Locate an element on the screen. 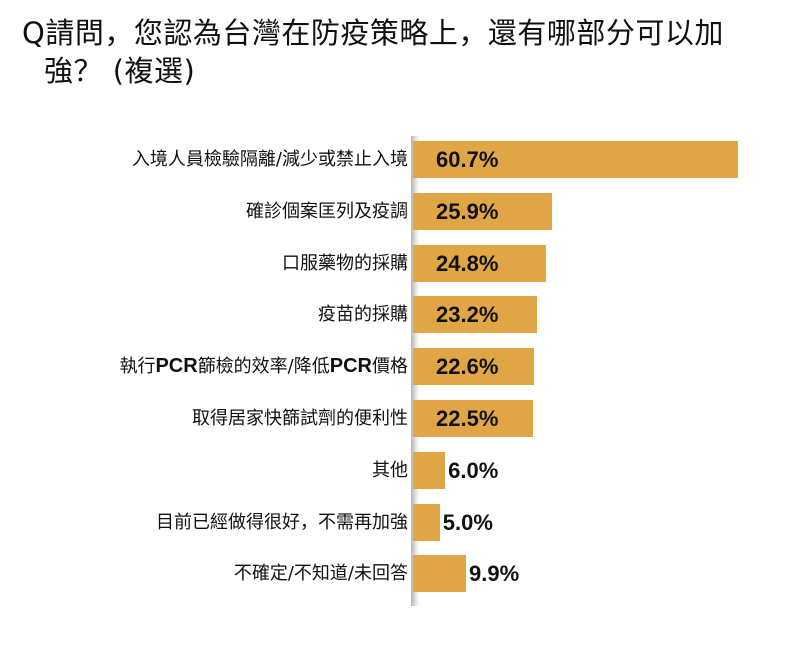 Image resolution: width=792 pixels, height=650 pixels. category-label-part: 入境人員檢驗隔離/減少或禁止入境 is located at coordinates (269, 159).